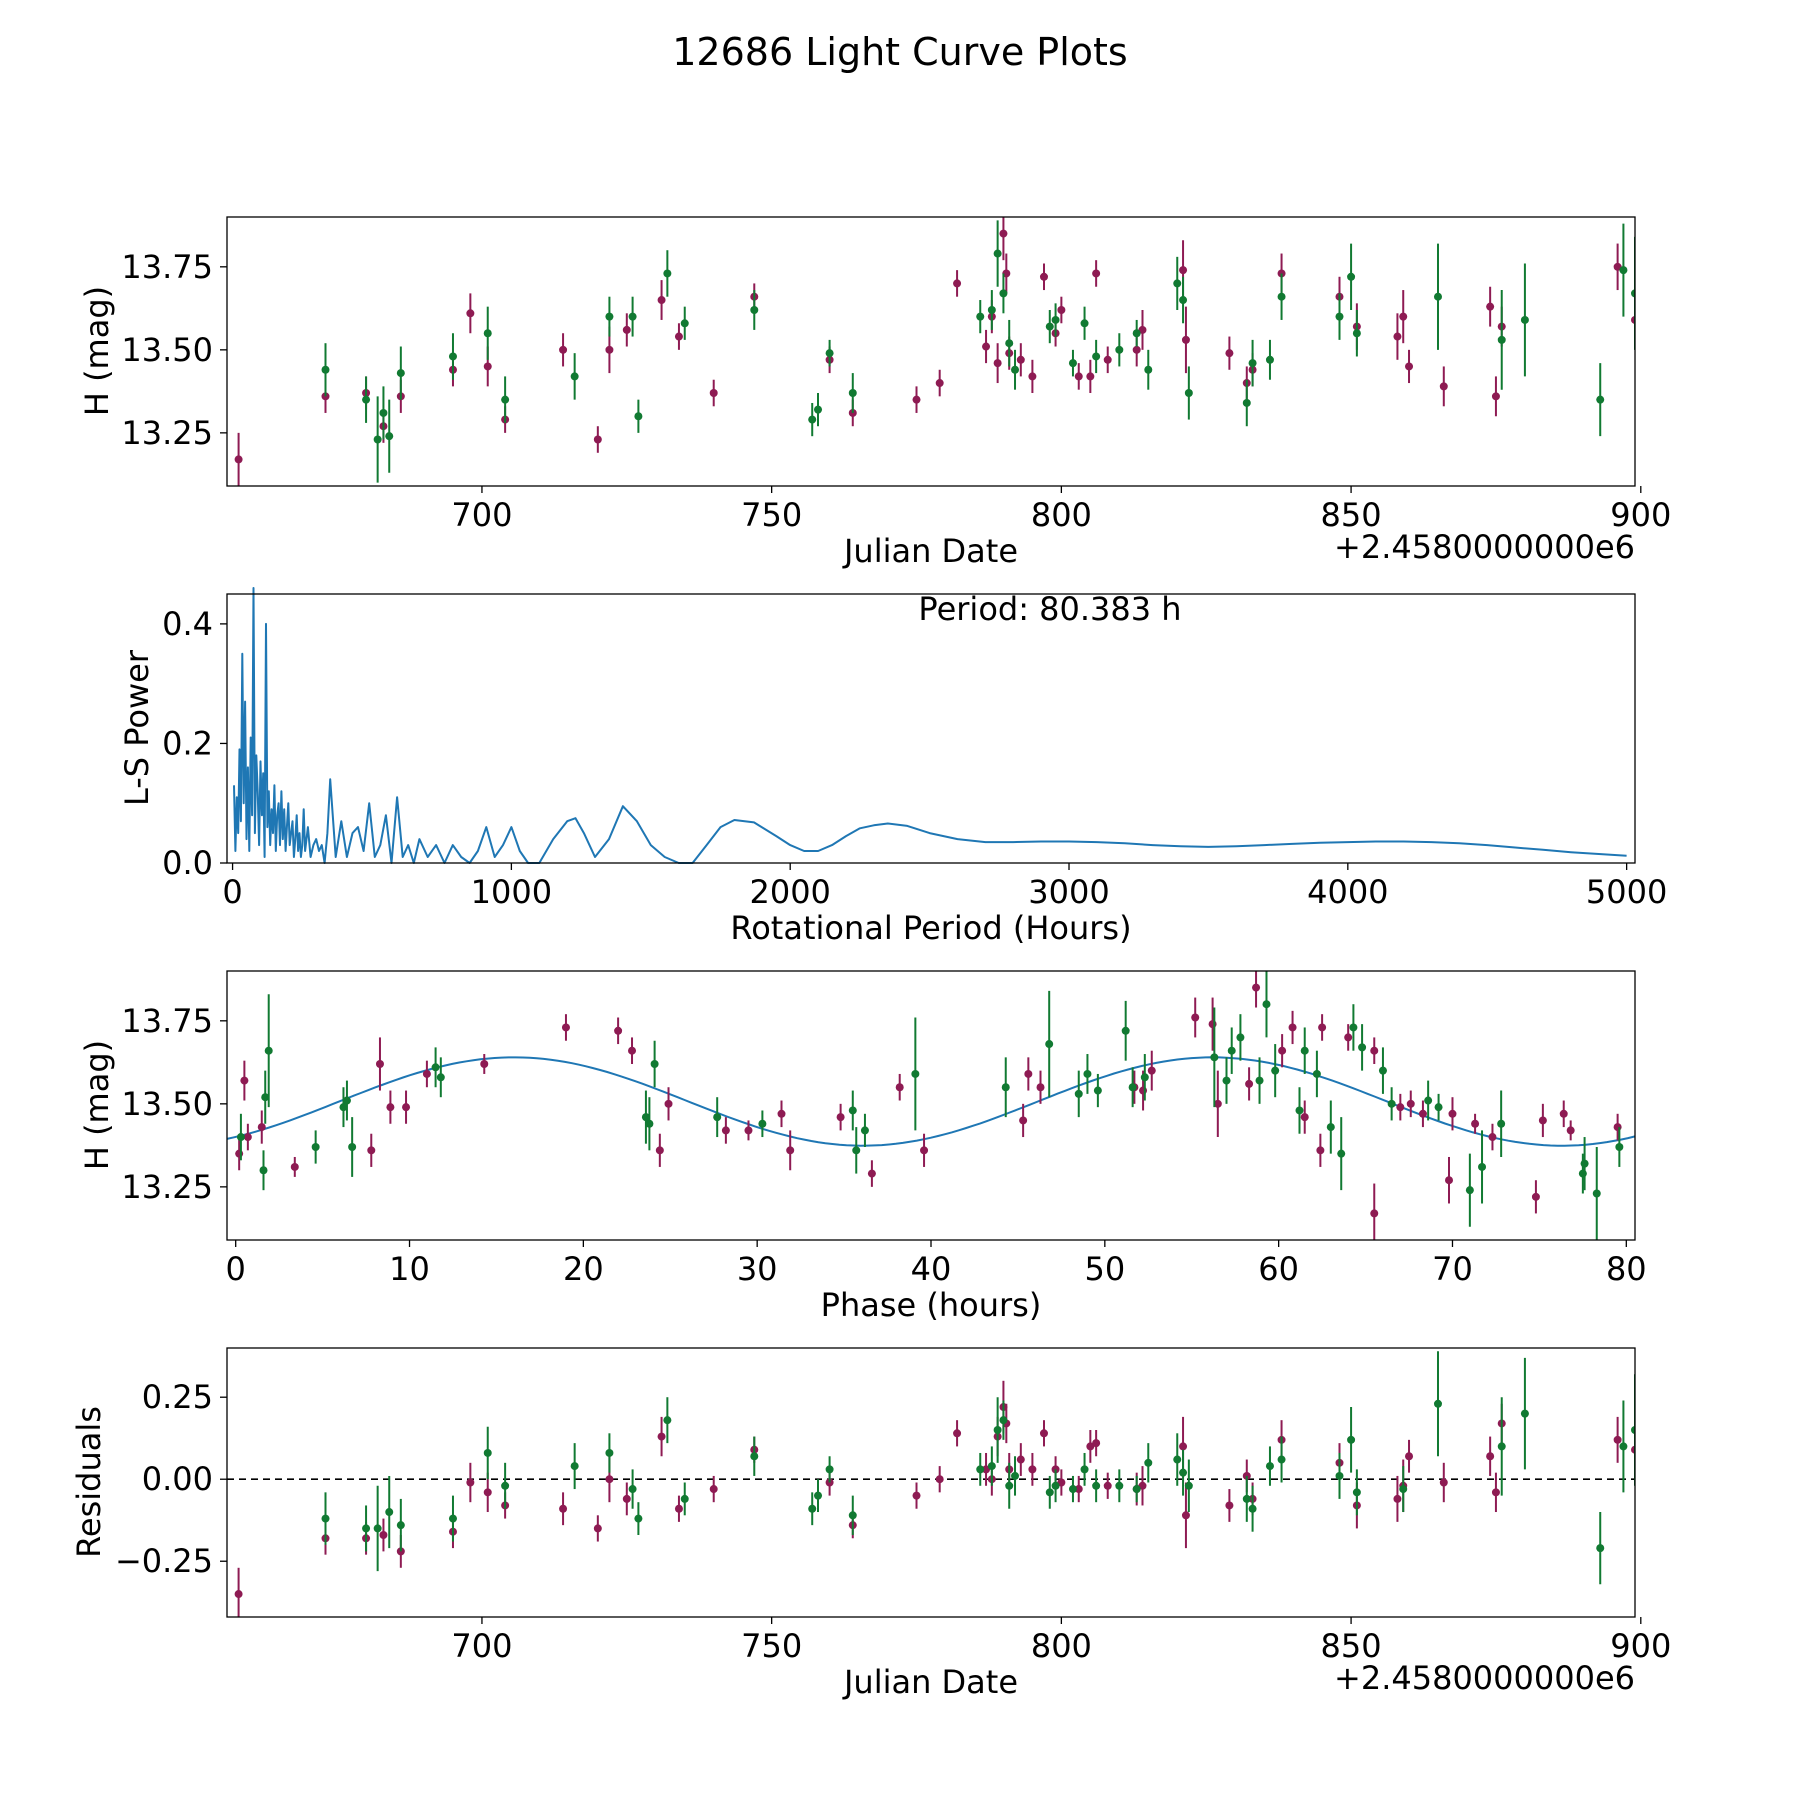 Image resolution: width=1800 pixels, height=1800 pixels. What do you see at coordinates (789, 892) in the screenshot?
I see `x-tick-label: 2000` at bounding box center [789, 892].